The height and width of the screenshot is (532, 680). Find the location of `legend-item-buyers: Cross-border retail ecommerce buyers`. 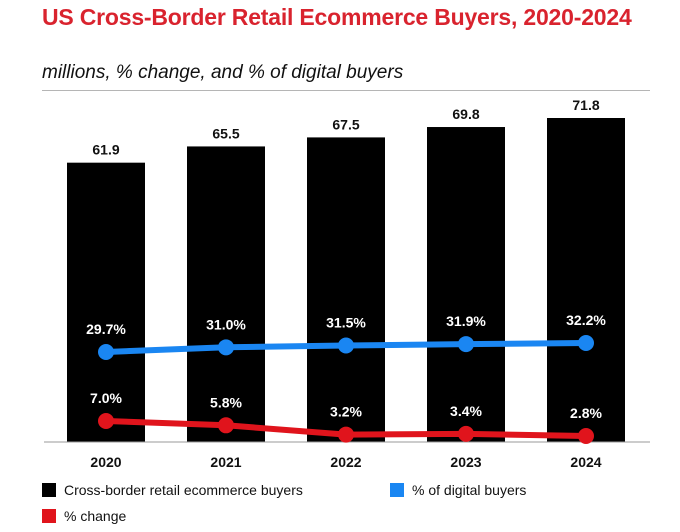

legend-item-buyers: Cross-border retail ecommerce buyers is located at coordinates (172, 490).